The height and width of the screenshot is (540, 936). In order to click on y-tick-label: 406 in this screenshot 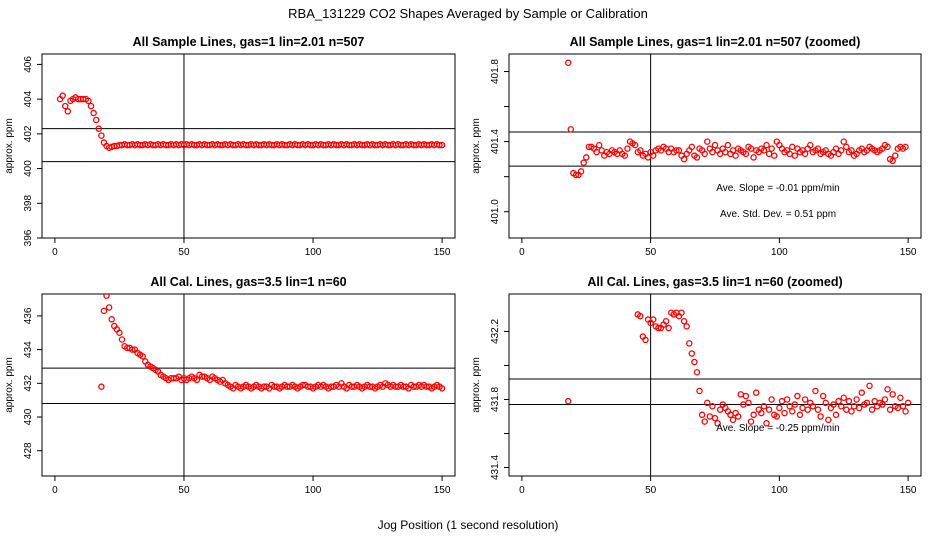, I will do `click(28, 64)`.